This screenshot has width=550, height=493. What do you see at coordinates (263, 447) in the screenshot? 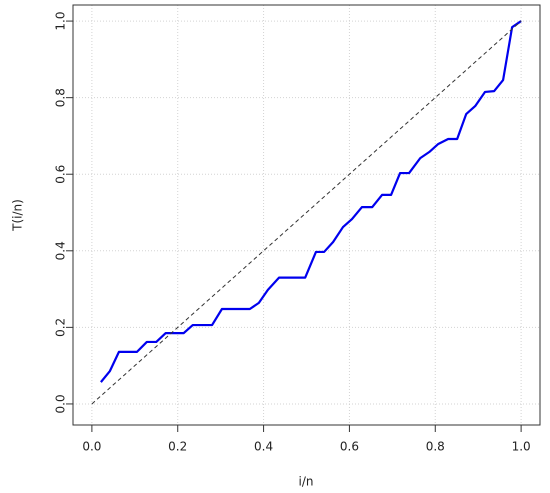
I see `x-tick-label: 0.4` at bounding box center [263, 447].